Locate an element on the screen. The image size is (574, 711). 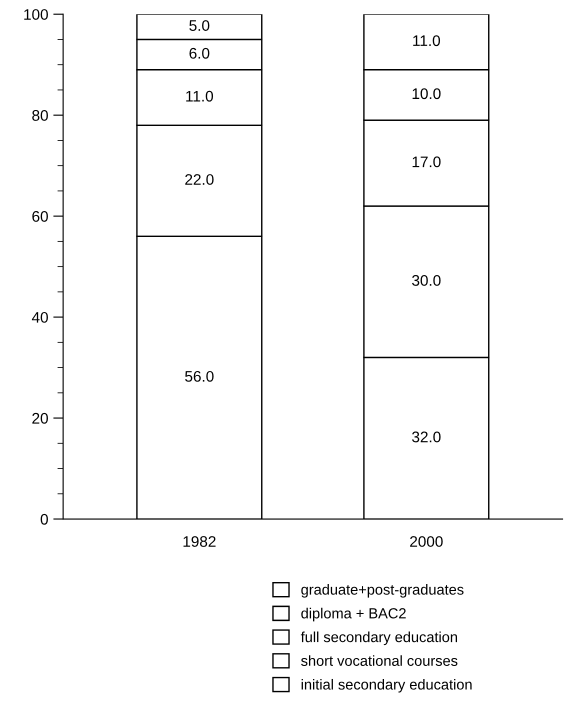
data-label: 56.0 is located at coordinates (199, 376).